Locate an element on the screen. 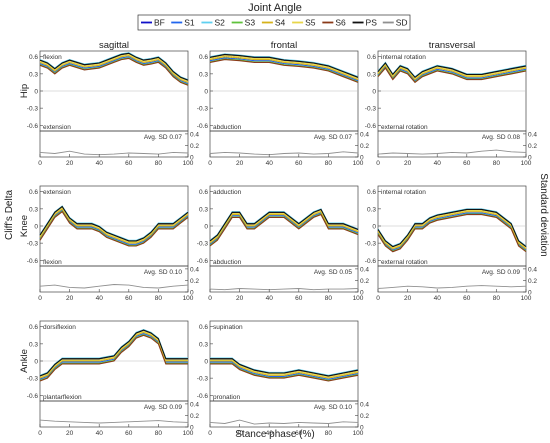  x-axis-label: Stance phase (%) is located at coordinates (275, 434).